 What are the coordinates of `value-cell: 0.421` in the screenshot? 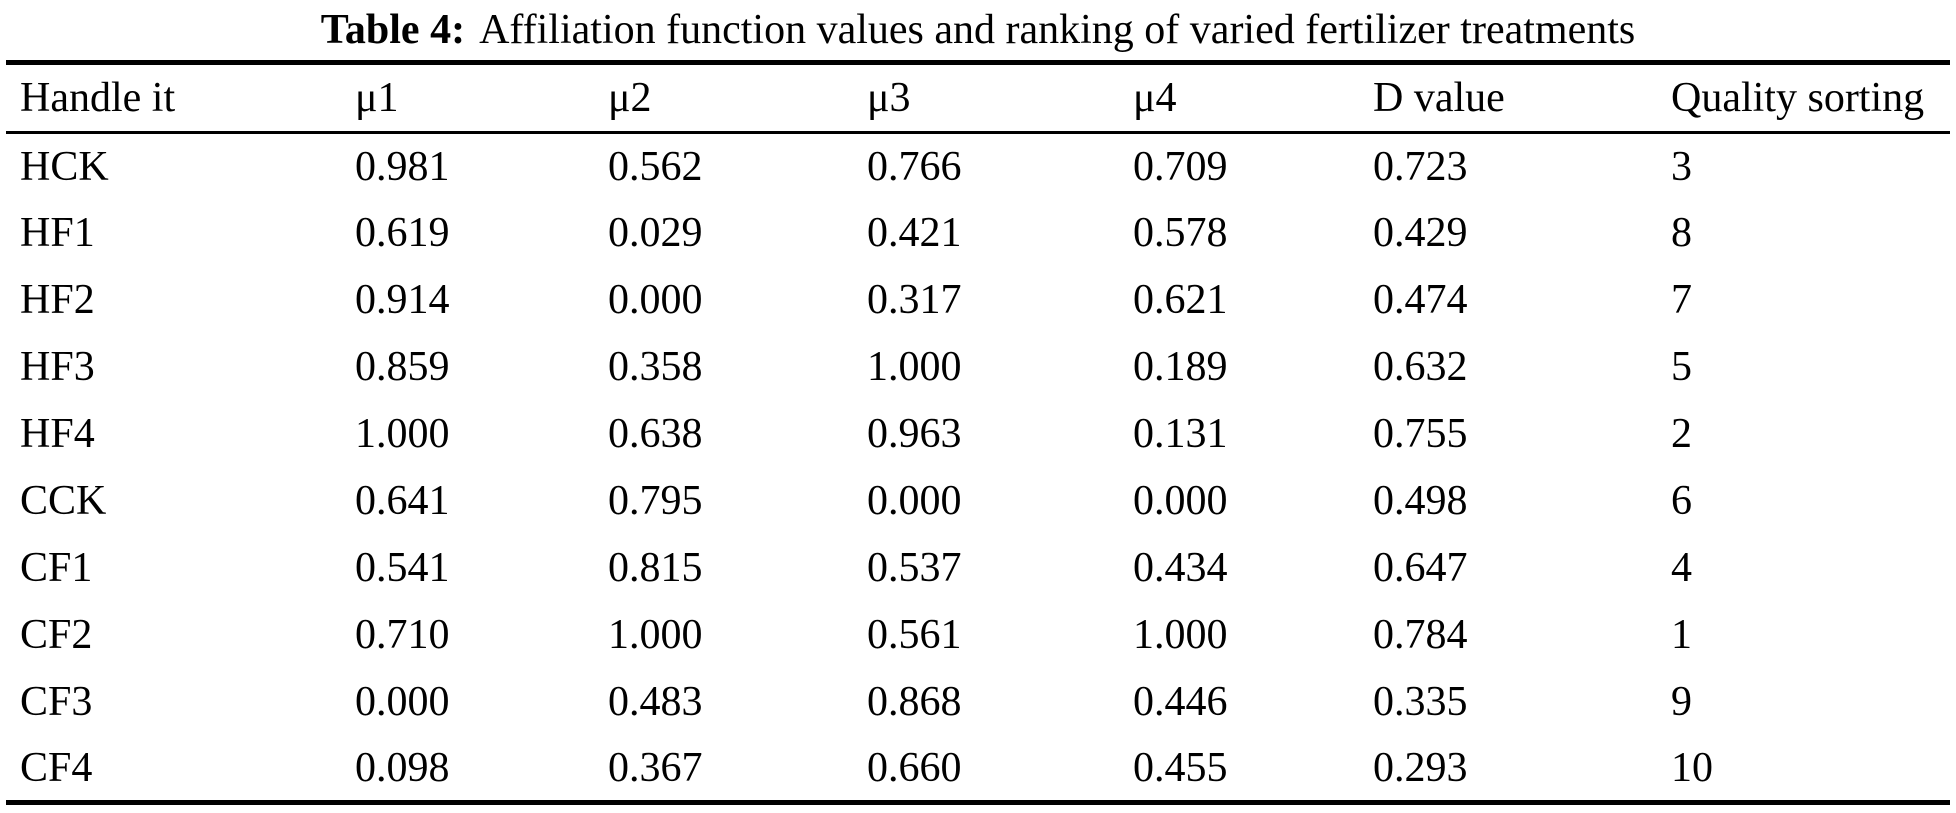 It's located at (914, 233).